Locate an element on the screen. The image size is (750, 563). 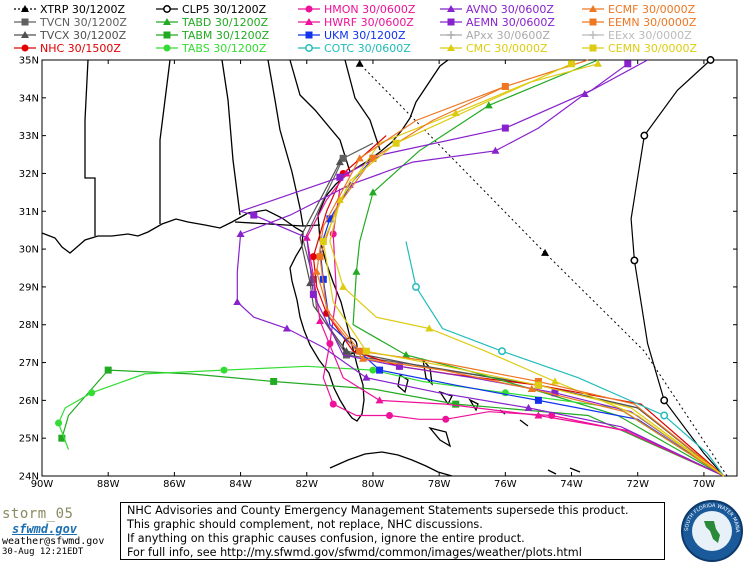
legend-label: TABD 30/1200Z is located at coordinates (225, 22).